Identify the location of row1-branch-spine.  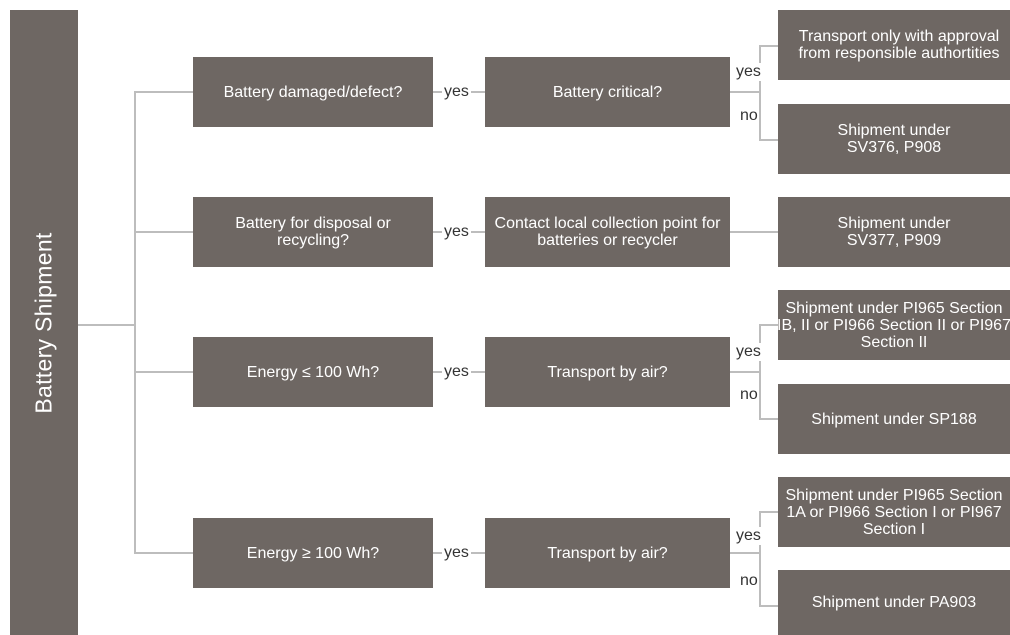
(760, 92).